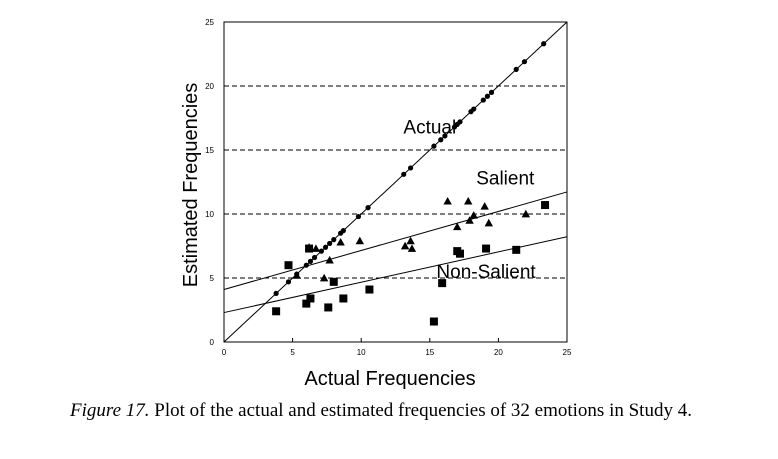 Image resolution: width=778 pixels, height=459 pixels. What do you see at coordinates (212, 278) in the screenshot?
I see `y-tick-label: 5` at bounding box center [212, 278].